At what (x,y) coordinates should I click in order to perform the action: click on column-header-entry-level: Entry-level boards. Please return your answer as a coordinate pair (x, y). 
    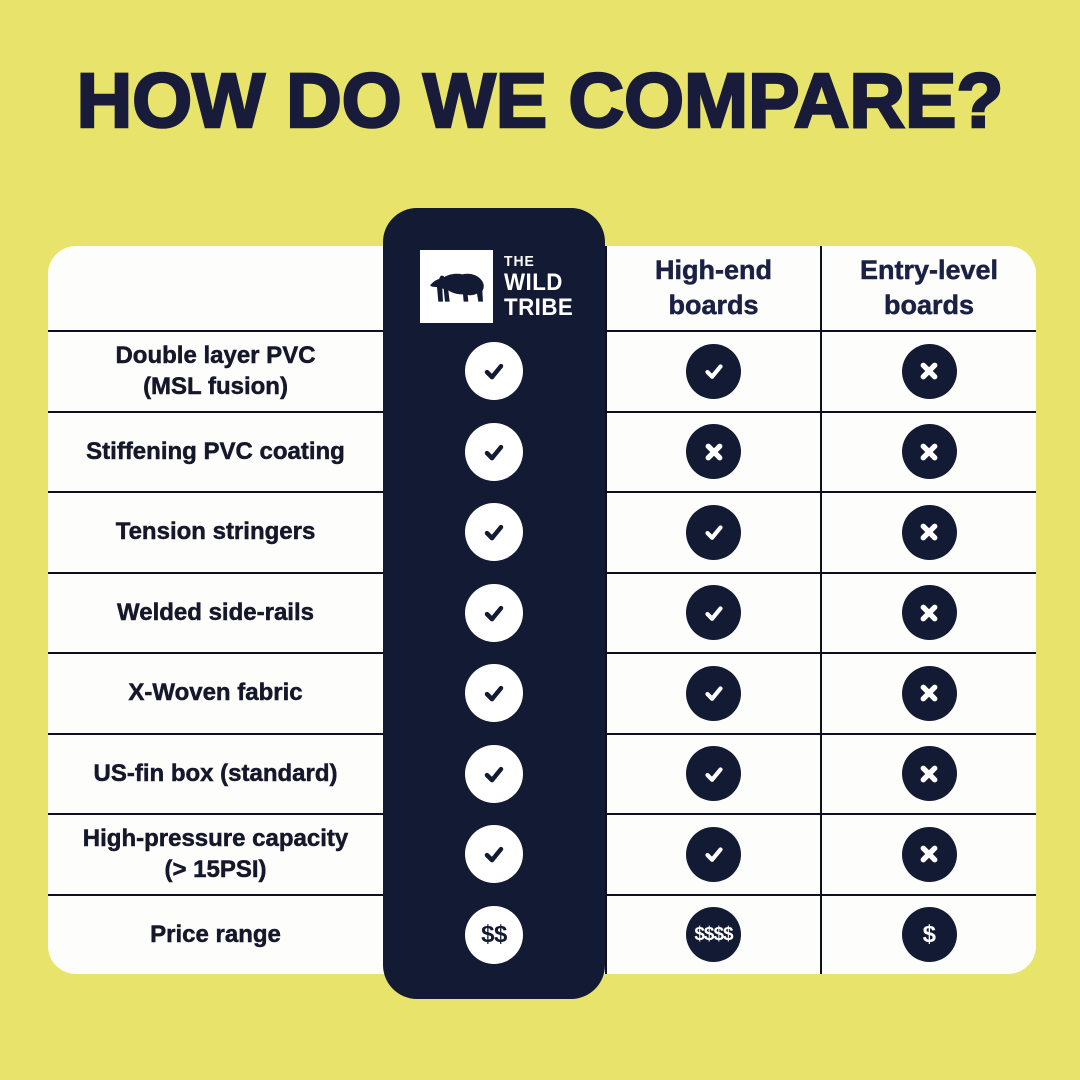
    Looking at the image, I should click on (928, 288).